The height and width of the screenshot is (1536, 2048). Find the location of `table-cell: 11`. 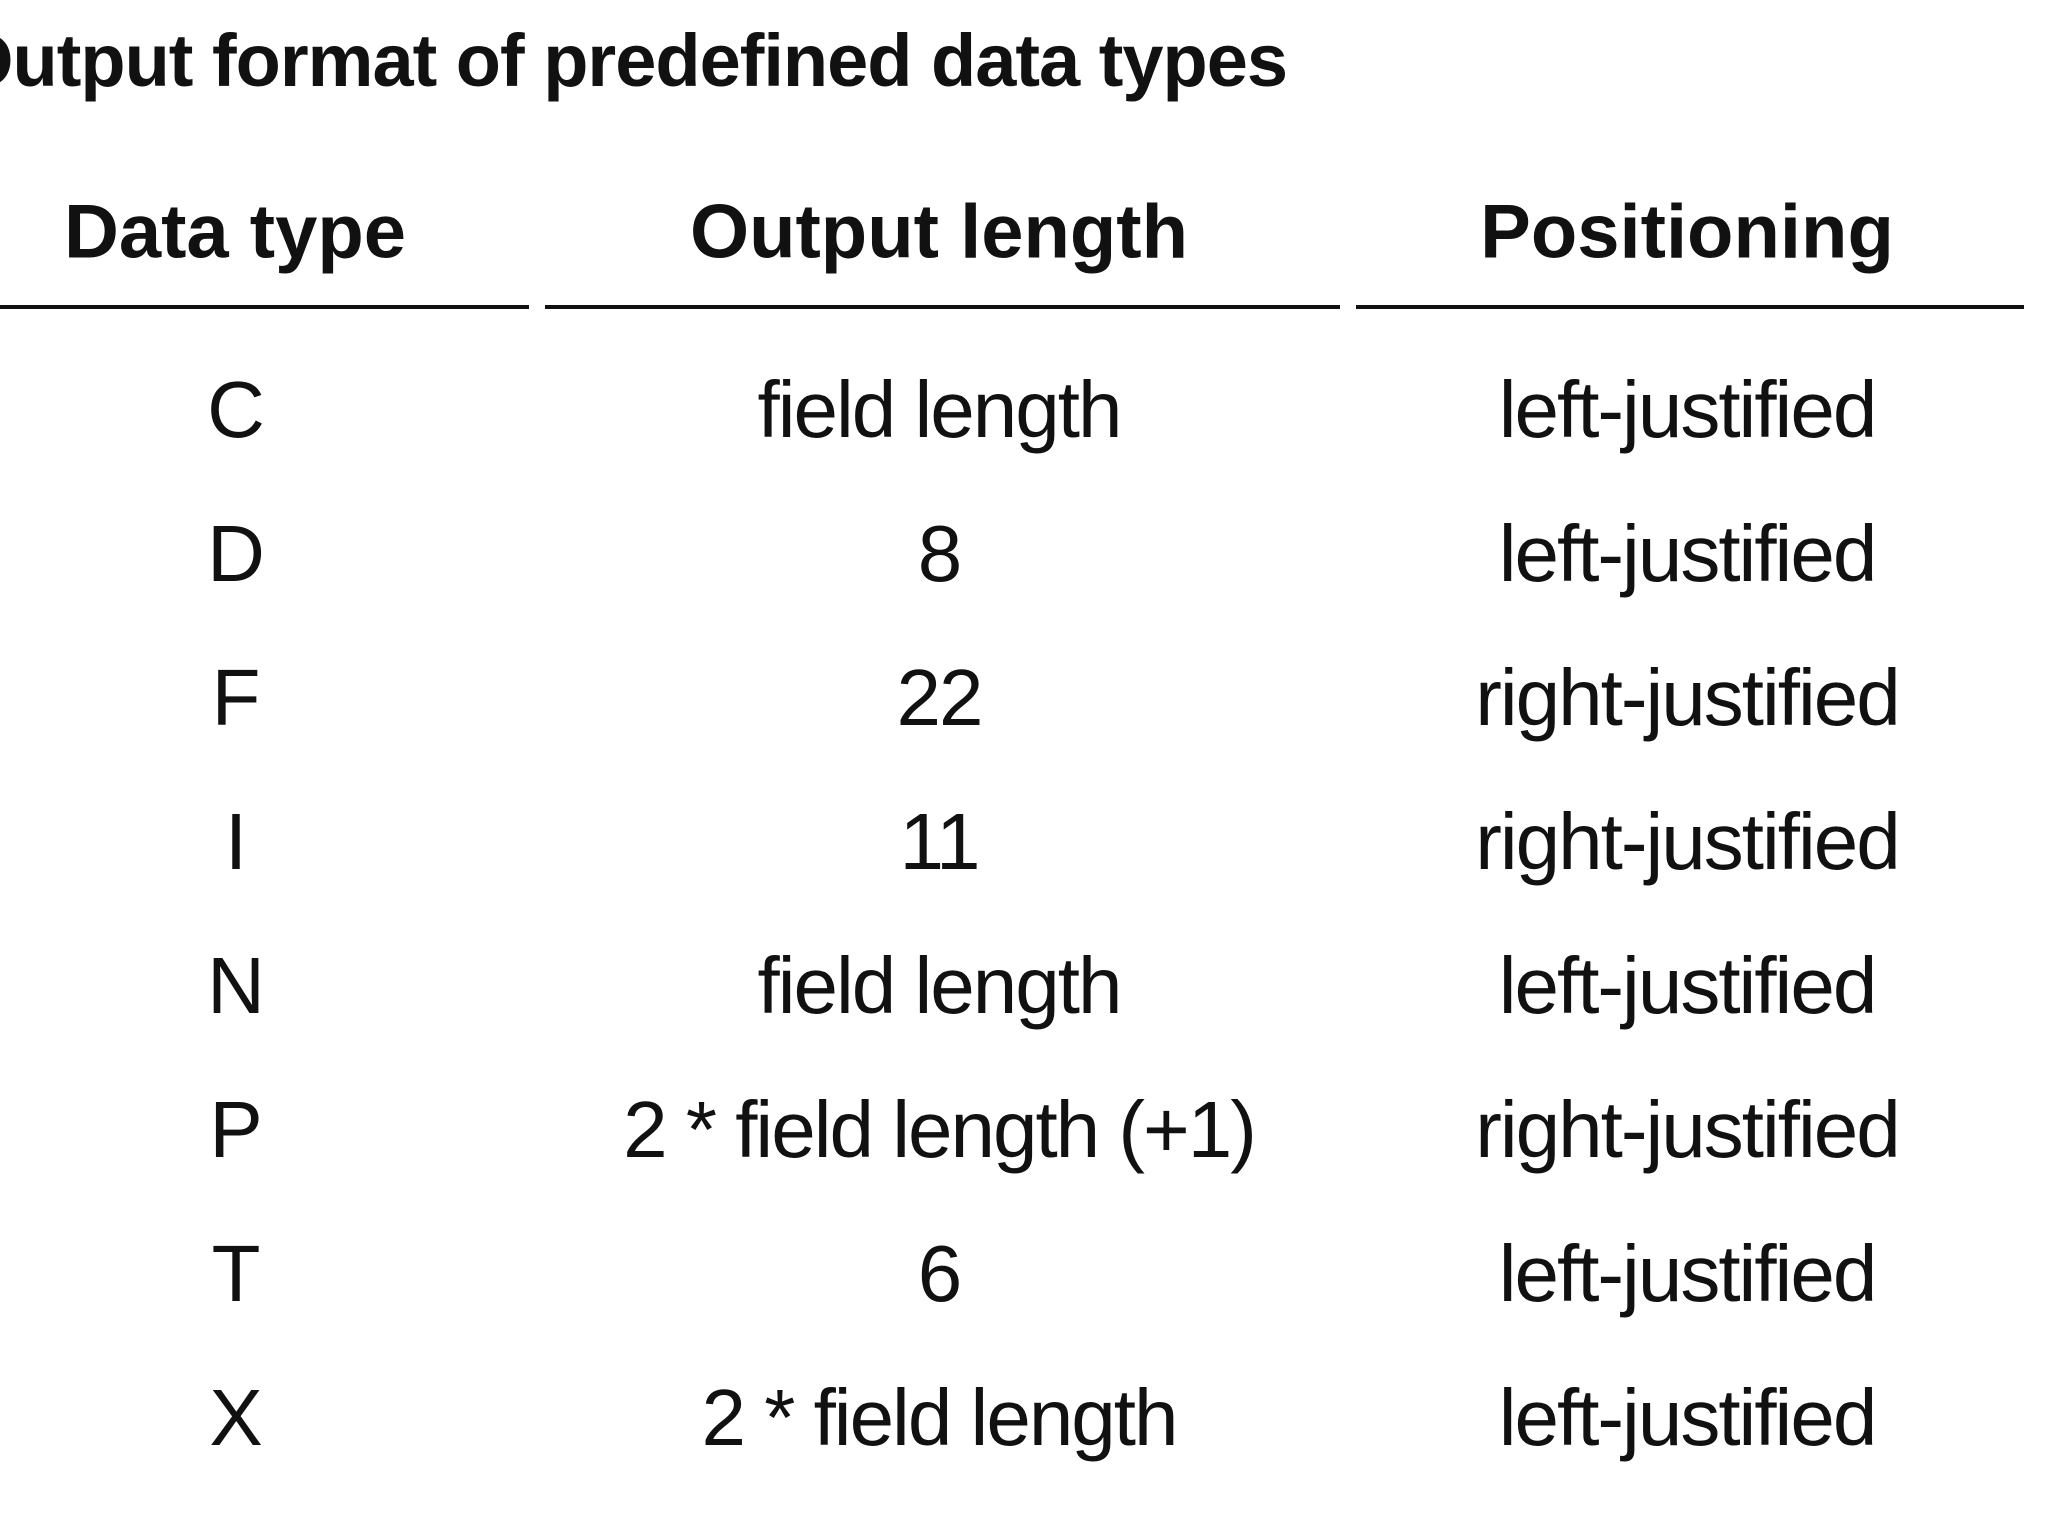

table-cell: 11 is located at coordinates (939, 841).